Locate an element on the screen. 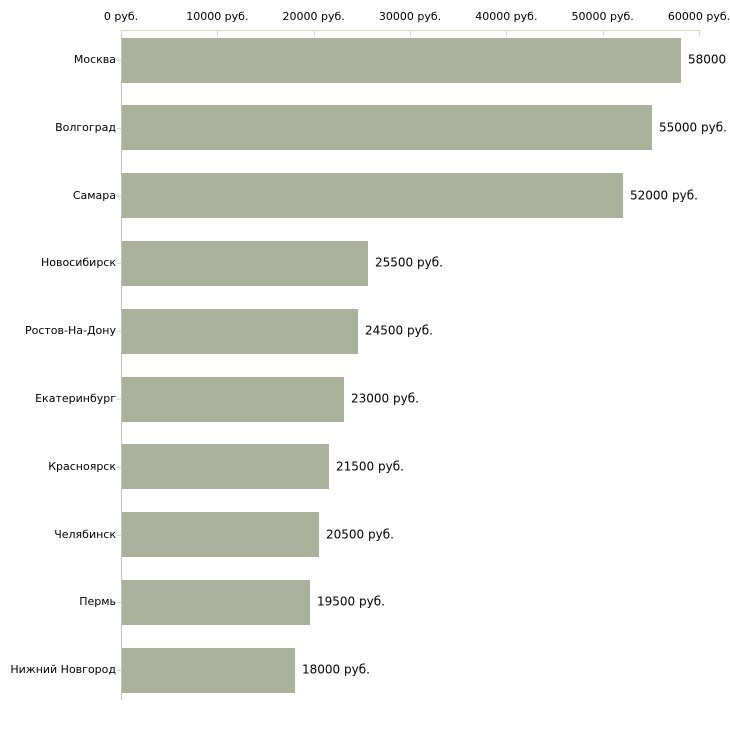 Image resolution: width=730 pixels, height=730 pixels. category-label: Новосибирск is located at coordinates (78, 263).